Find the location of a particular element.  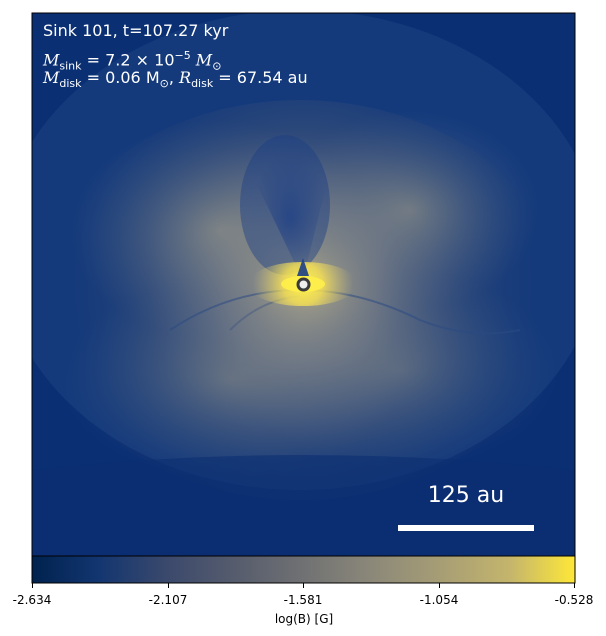

msink-unit-subscript: ⊙ is located at coordinates (217, 66).